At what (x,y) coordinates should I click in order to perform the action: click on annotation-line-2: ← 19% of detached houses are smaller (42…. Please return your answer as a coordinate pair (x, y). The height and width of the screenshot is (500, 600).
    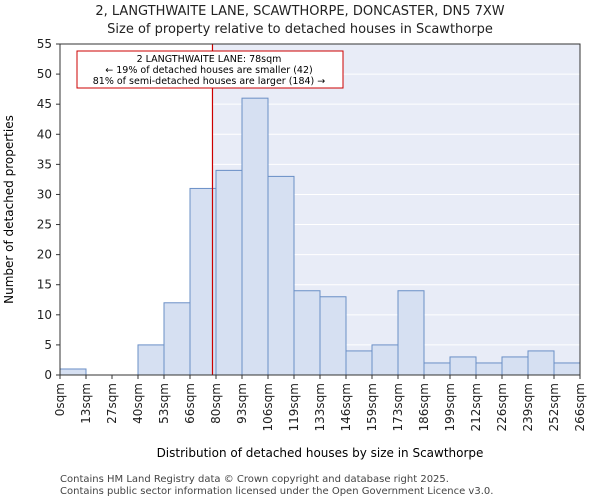
    Looking at the image, I should click on (208, 70).